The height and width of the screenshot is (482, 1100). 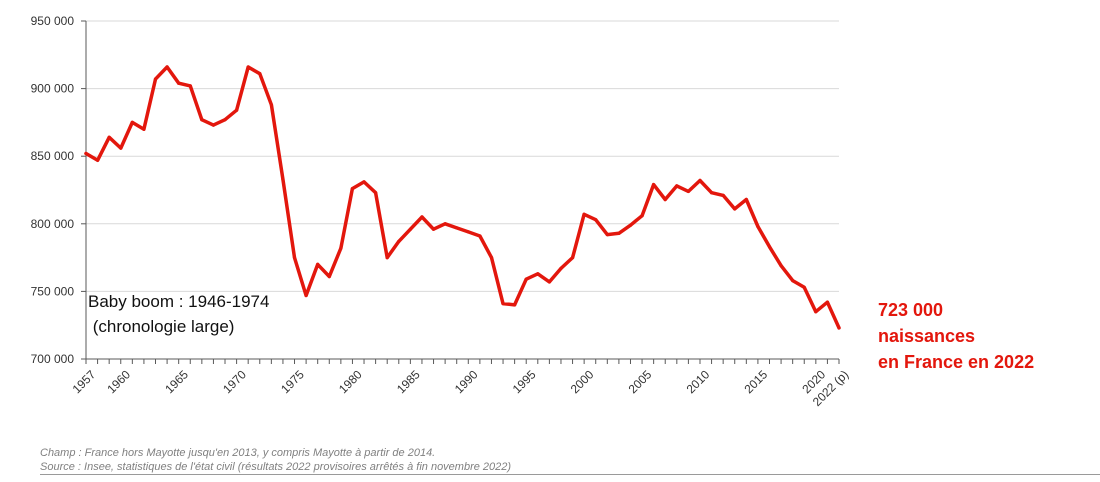 I want to click on y-tick-label: 850 000, so click(x=53, y=156).